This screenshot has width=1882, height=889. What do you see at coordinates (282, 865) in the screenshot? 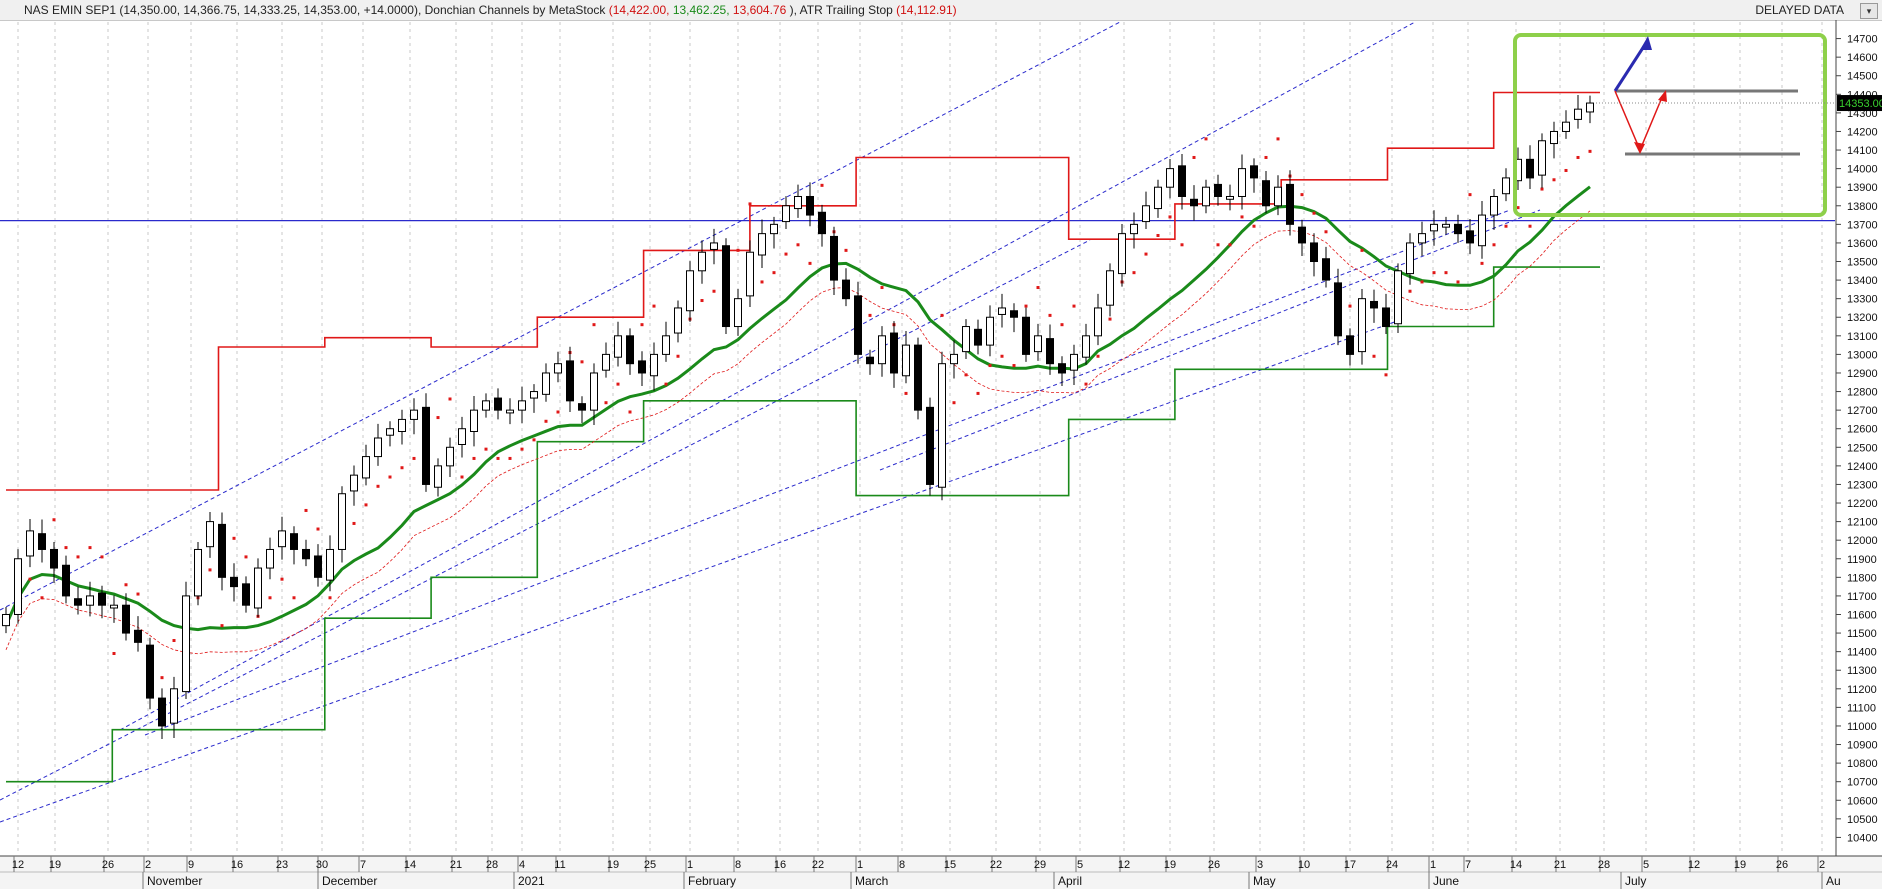
I see `x-day-label: 23` at bounding box center [282, 865].